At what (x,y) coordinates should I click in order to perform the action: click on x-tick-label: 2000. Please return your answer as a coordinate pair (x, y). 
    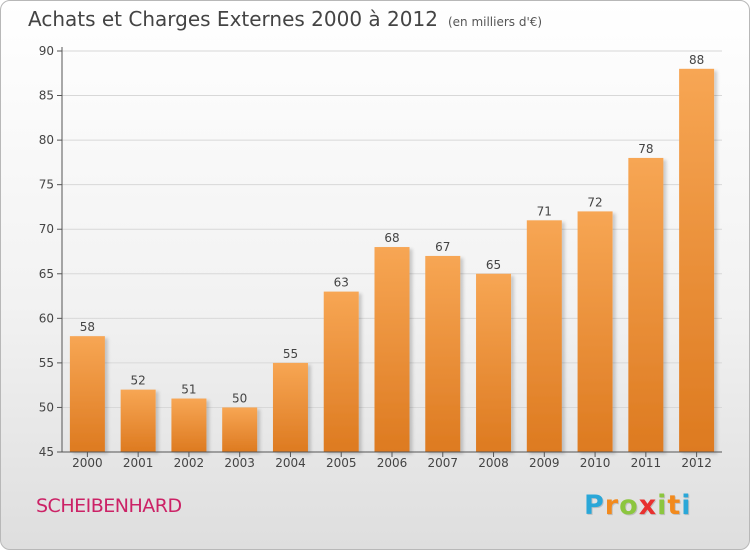
    Looking at the image, I should click on (87, 463).